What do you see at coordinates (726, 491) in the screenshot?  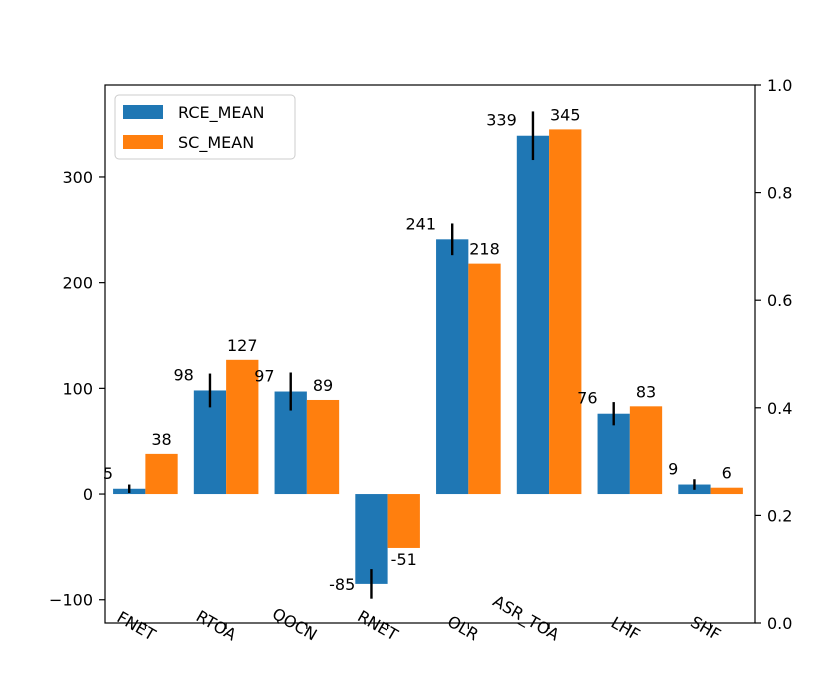 I see `bar-sc_mean-shf` at bounding box center [726, 491].